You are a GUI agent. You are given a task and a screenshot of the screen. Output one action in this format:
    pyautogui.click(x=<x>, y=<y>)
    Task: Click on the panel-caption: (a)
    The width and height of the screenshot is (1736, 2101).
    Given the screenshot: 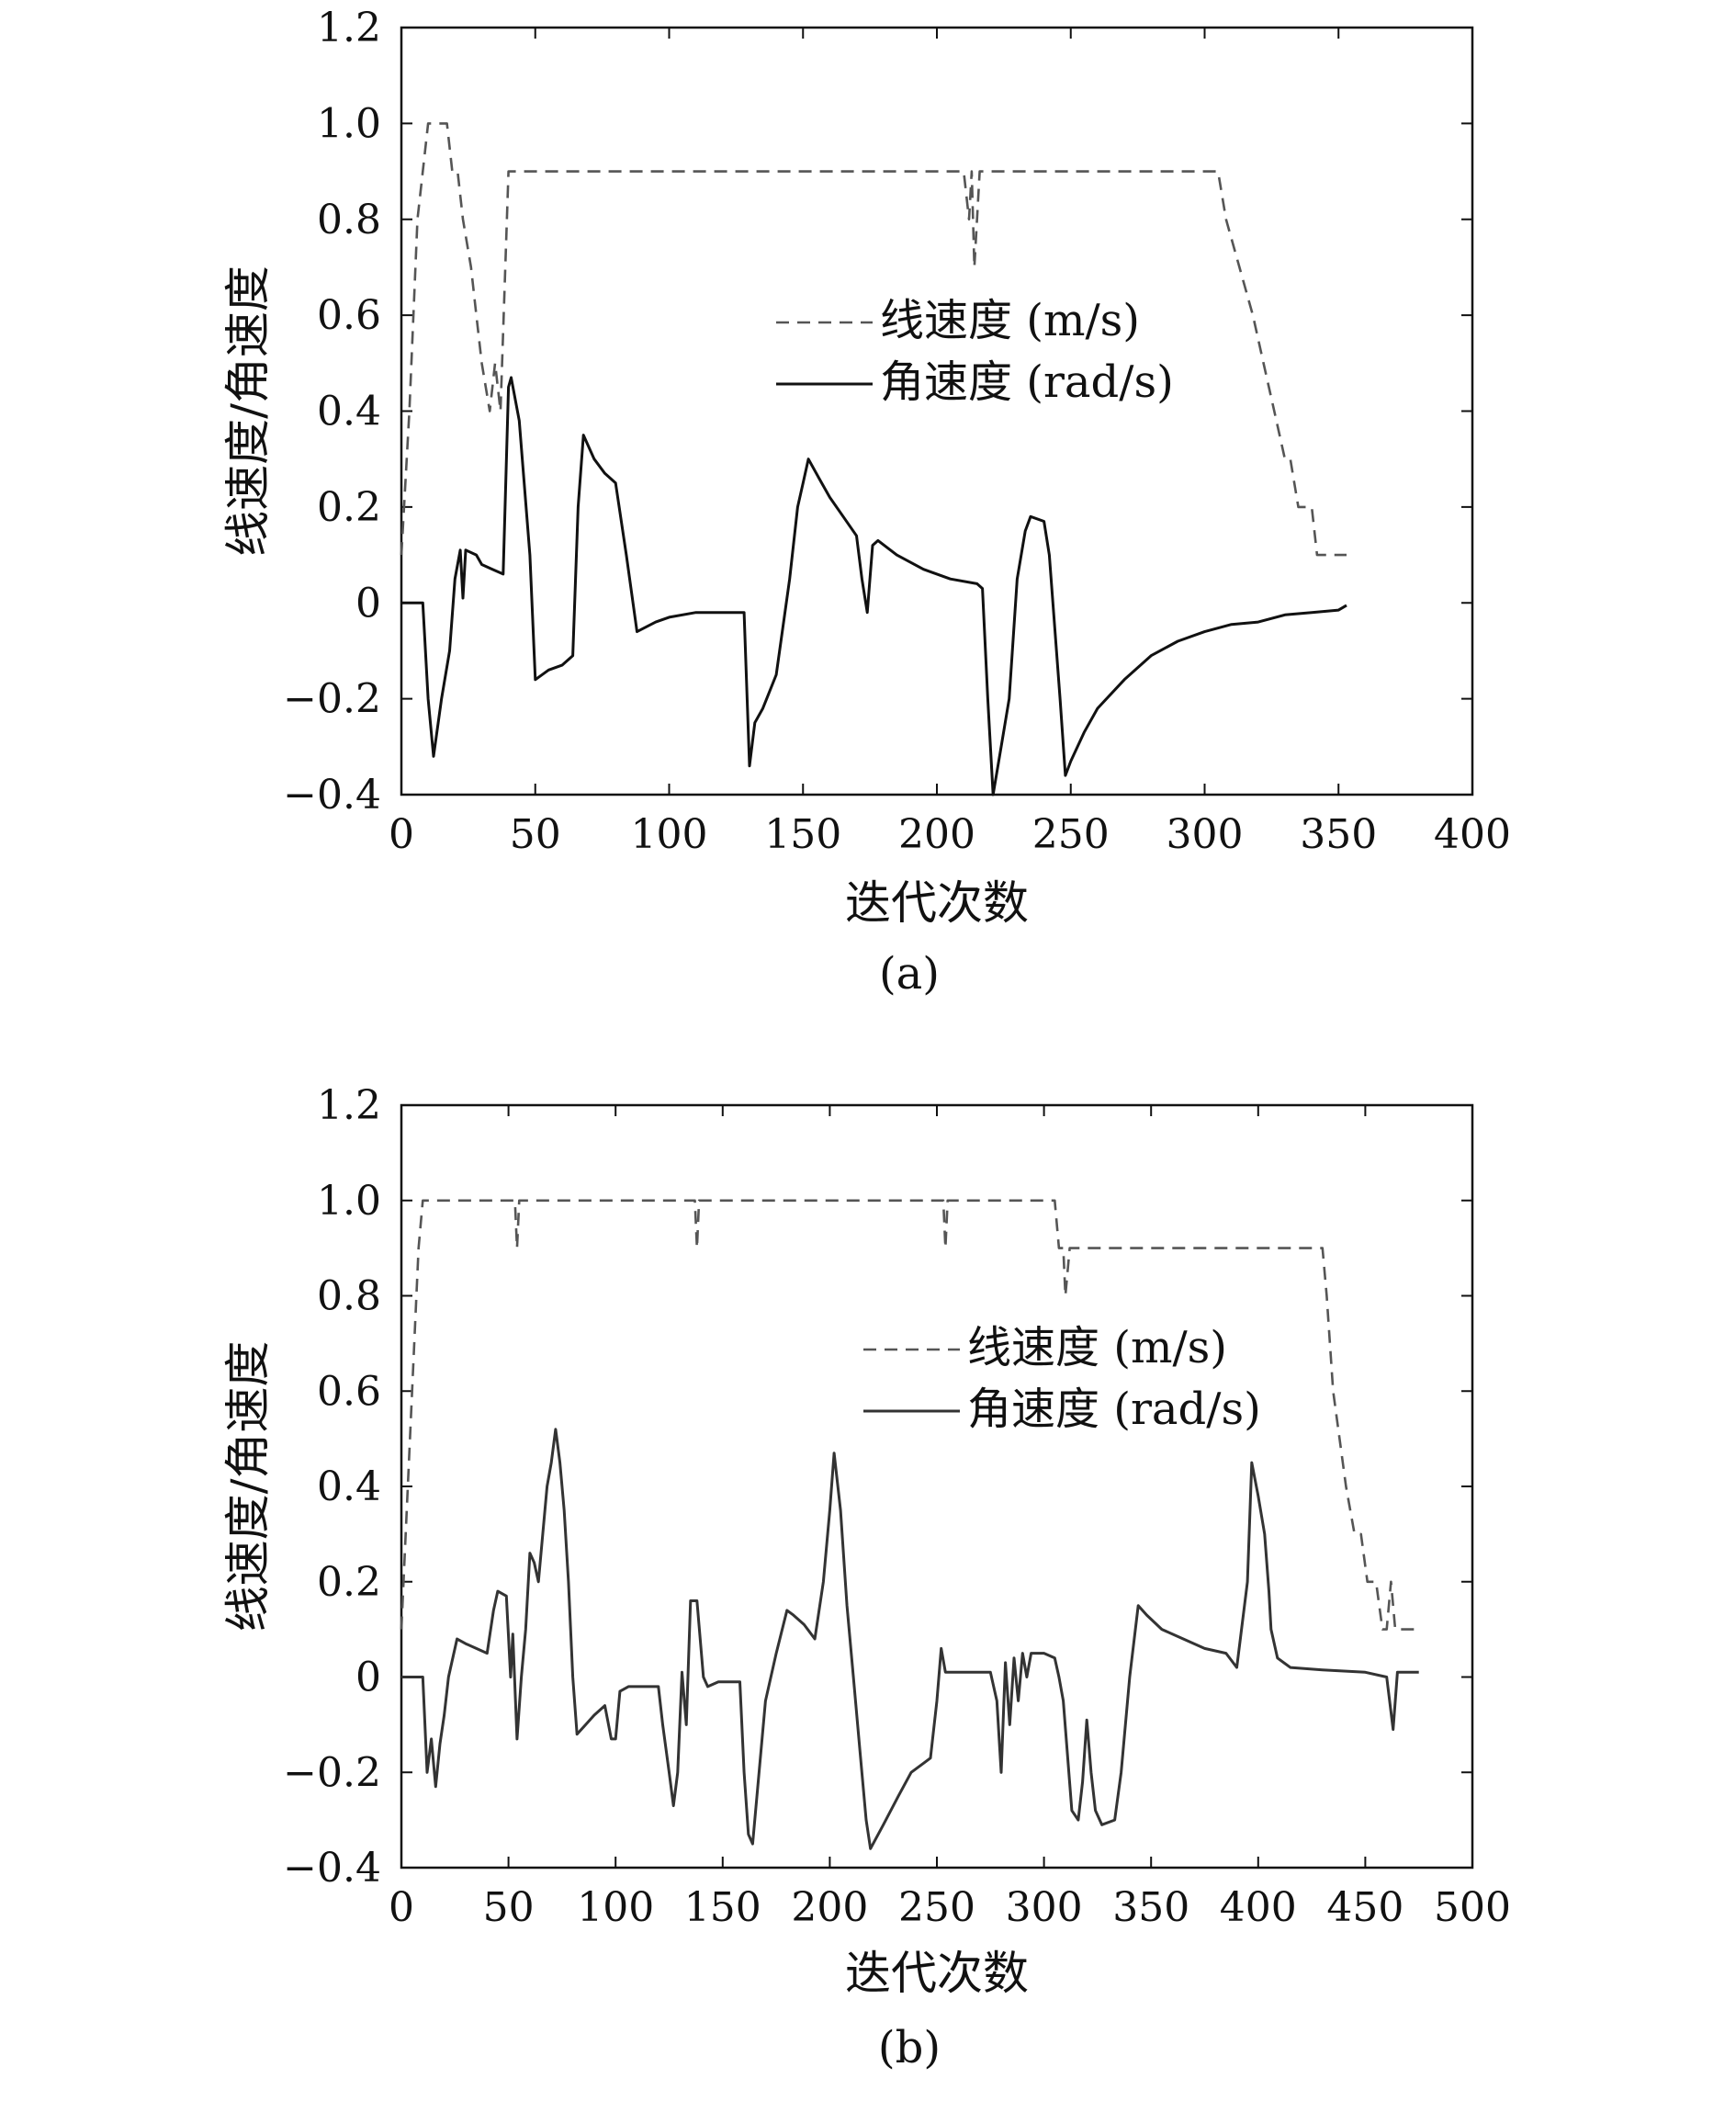 What is the action you would take?
    pyautogui.click(x=909, y=974)
    